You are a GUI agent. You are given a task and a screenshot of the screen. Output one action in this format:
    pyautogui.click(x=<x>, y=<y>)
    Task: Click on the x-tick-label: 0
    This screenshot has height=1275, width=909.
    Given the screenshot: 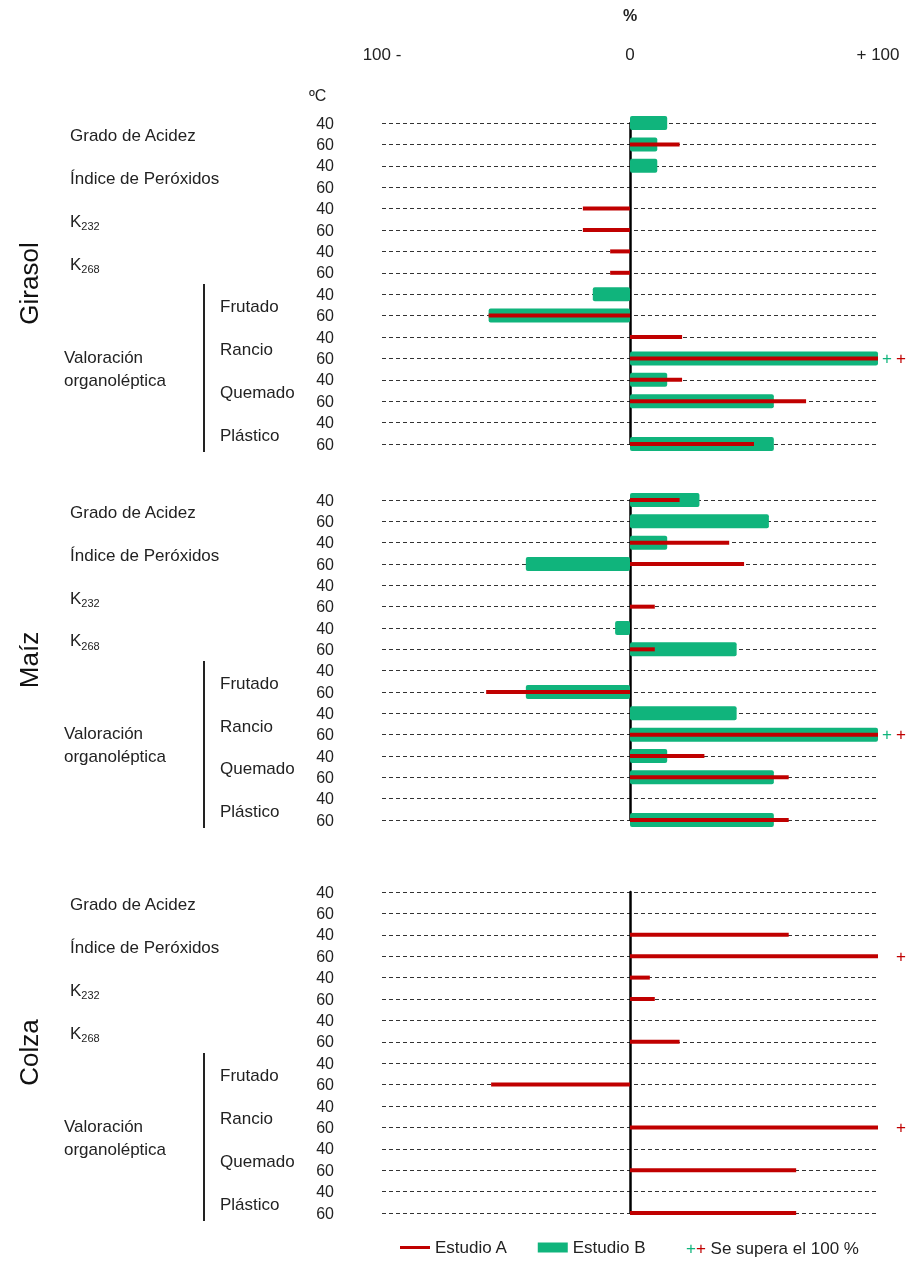 What is the action you would take?
    pyautogui.click(x=630, y=54)
    